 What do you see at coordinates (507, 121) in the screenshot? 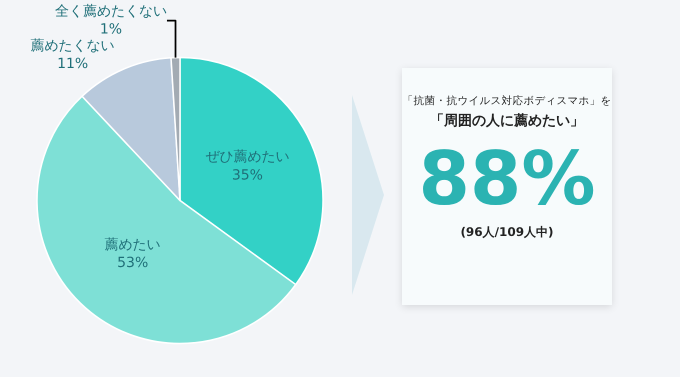
I see `text: 「周囲の人に薦めたい」` at bounding box center [507, 121].